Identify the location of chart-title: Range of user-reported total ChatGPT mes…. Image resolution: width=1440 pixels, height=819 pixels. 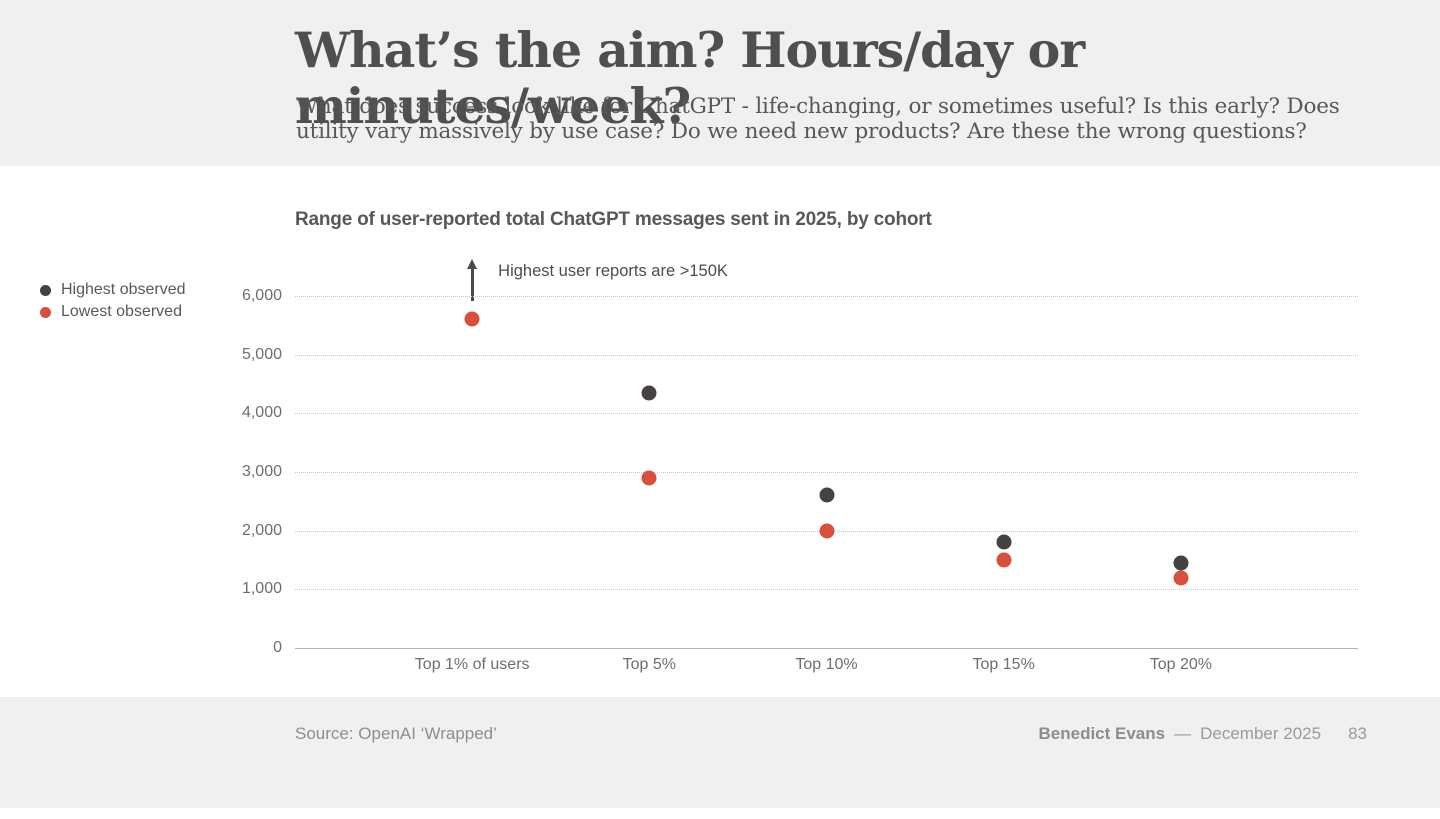
(613, 219).